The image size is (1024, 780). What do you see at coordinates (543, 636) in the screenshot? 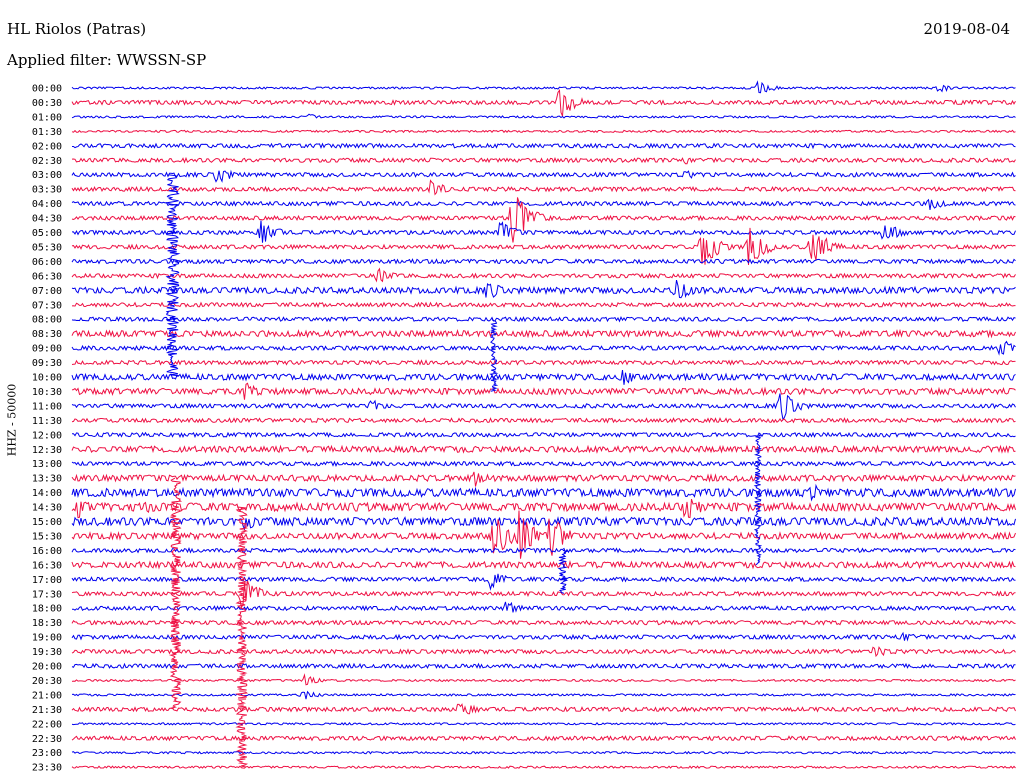
I see `trace-1900` at bounding box center [543, 636].